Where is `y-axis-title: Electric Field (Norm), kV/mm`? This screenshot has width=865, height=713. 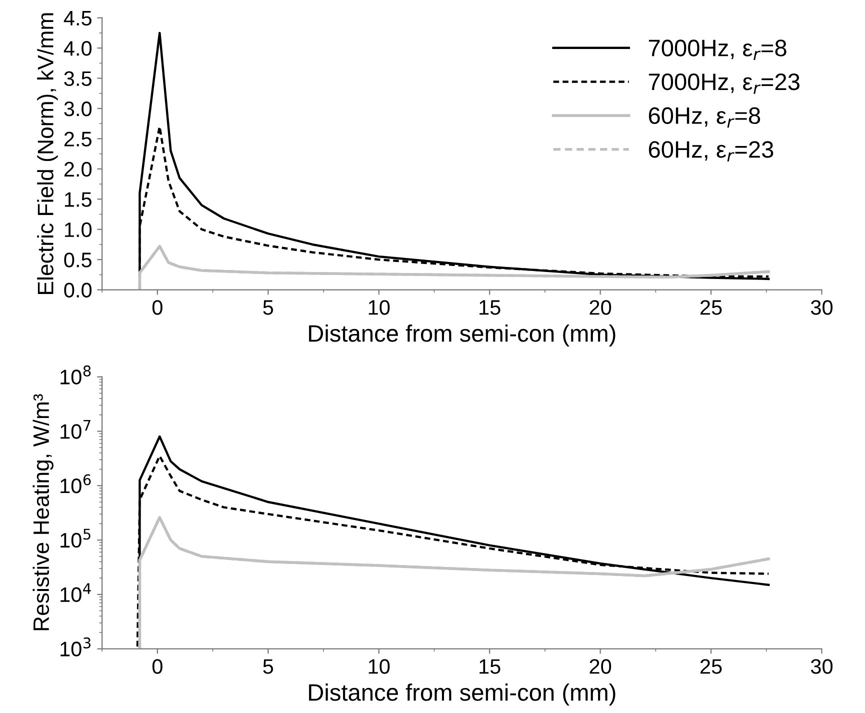
y-axis-title: Electric Field (Norm), kV/mm is located at coordinates (47, 153).